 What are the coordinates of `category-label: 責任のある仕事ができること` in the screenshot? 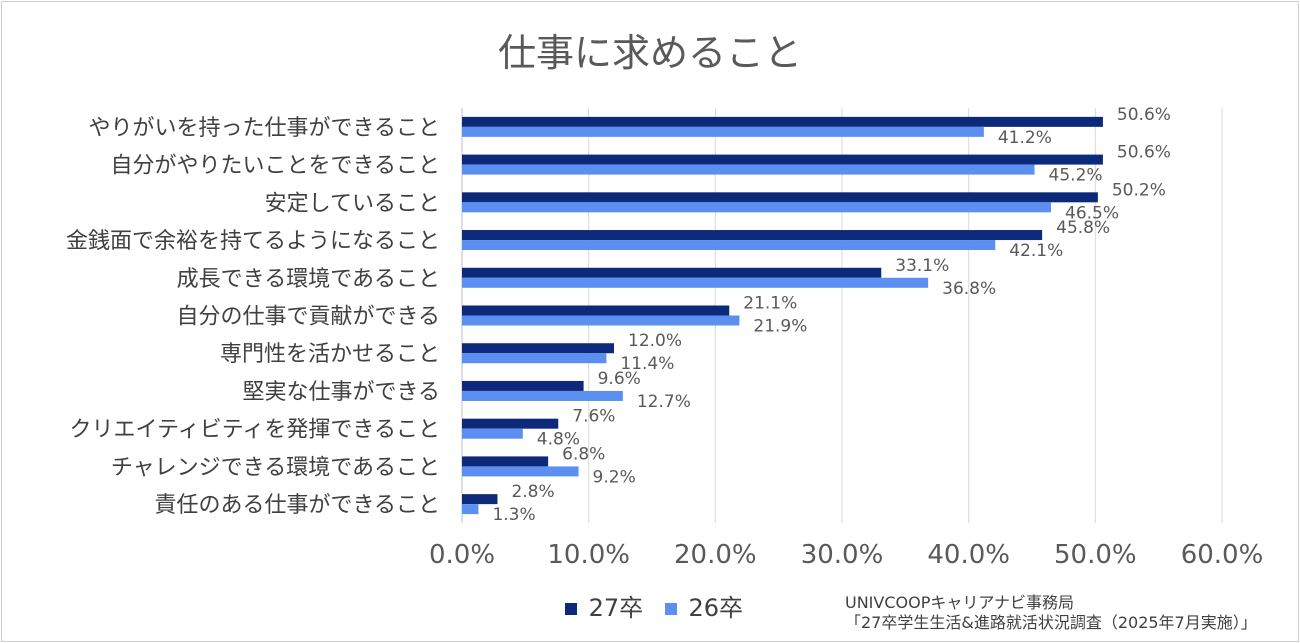 It's located at (297, 505).